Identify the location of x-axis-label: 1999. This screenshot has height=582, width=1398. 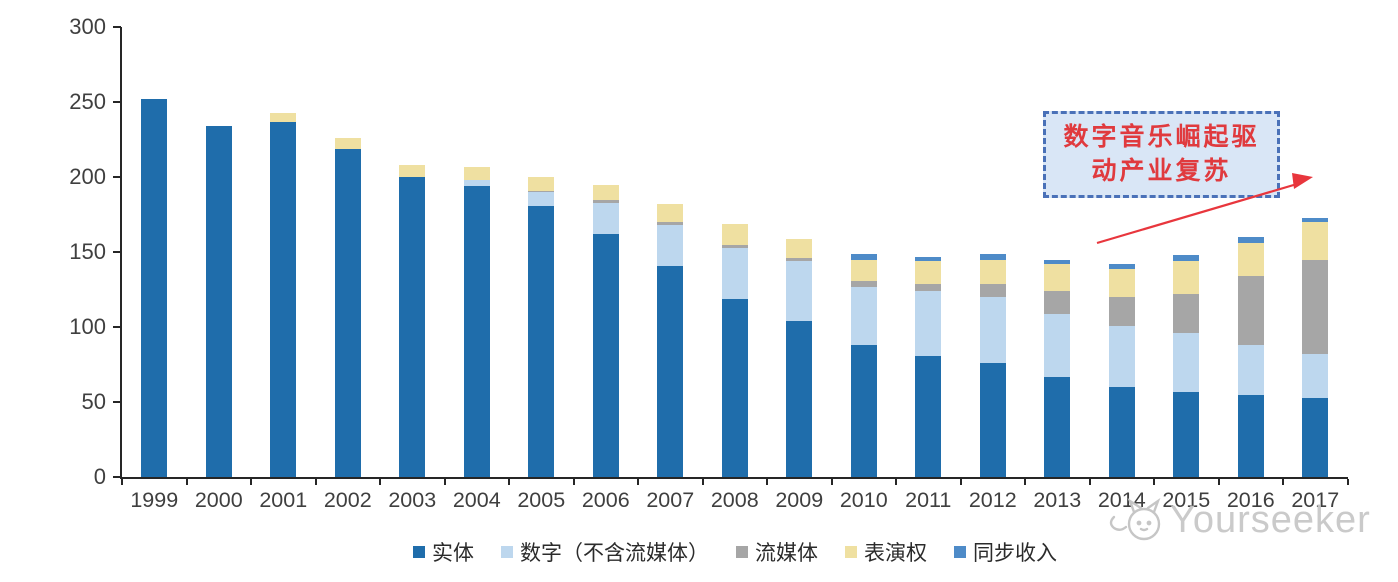
(154, 500).